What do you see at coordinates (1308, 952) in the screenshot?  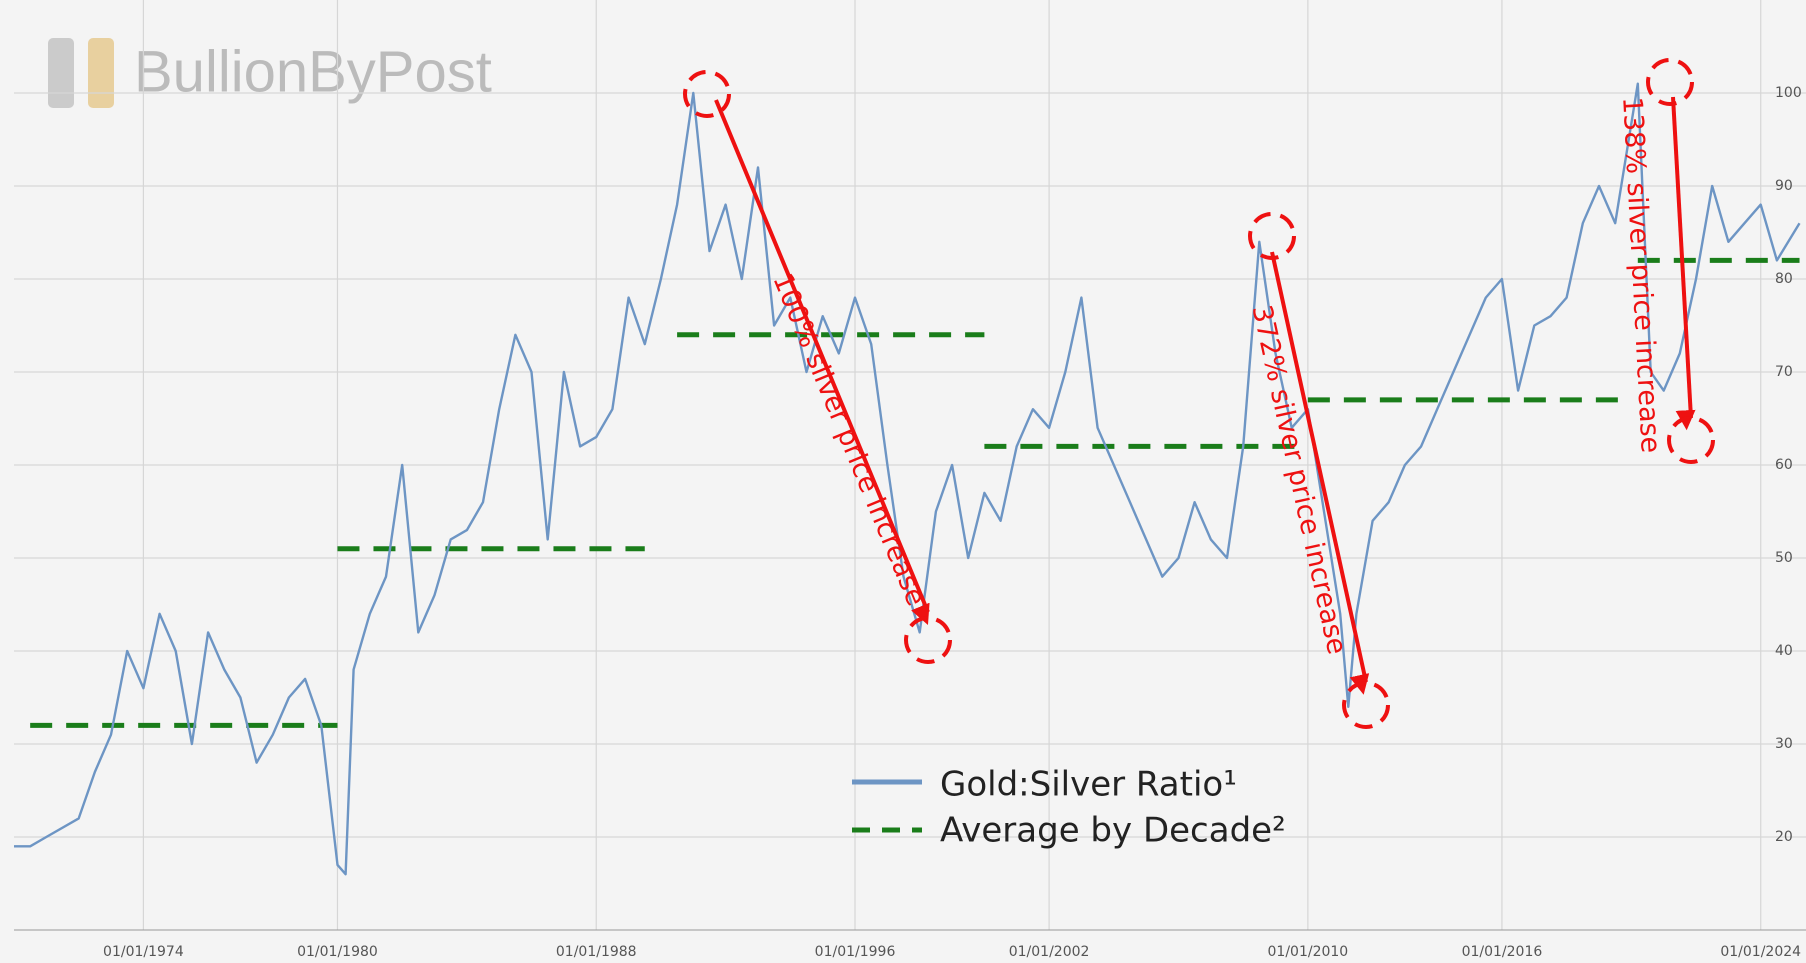 I see `x-tick-label: 01/01/2010` at bounding box center [1308, 952].